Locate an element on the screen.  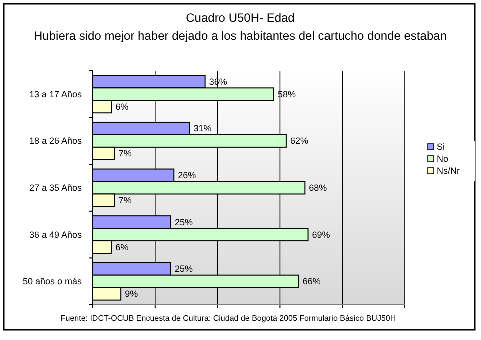
data-label: 9% is located at coordinates (131, 294).